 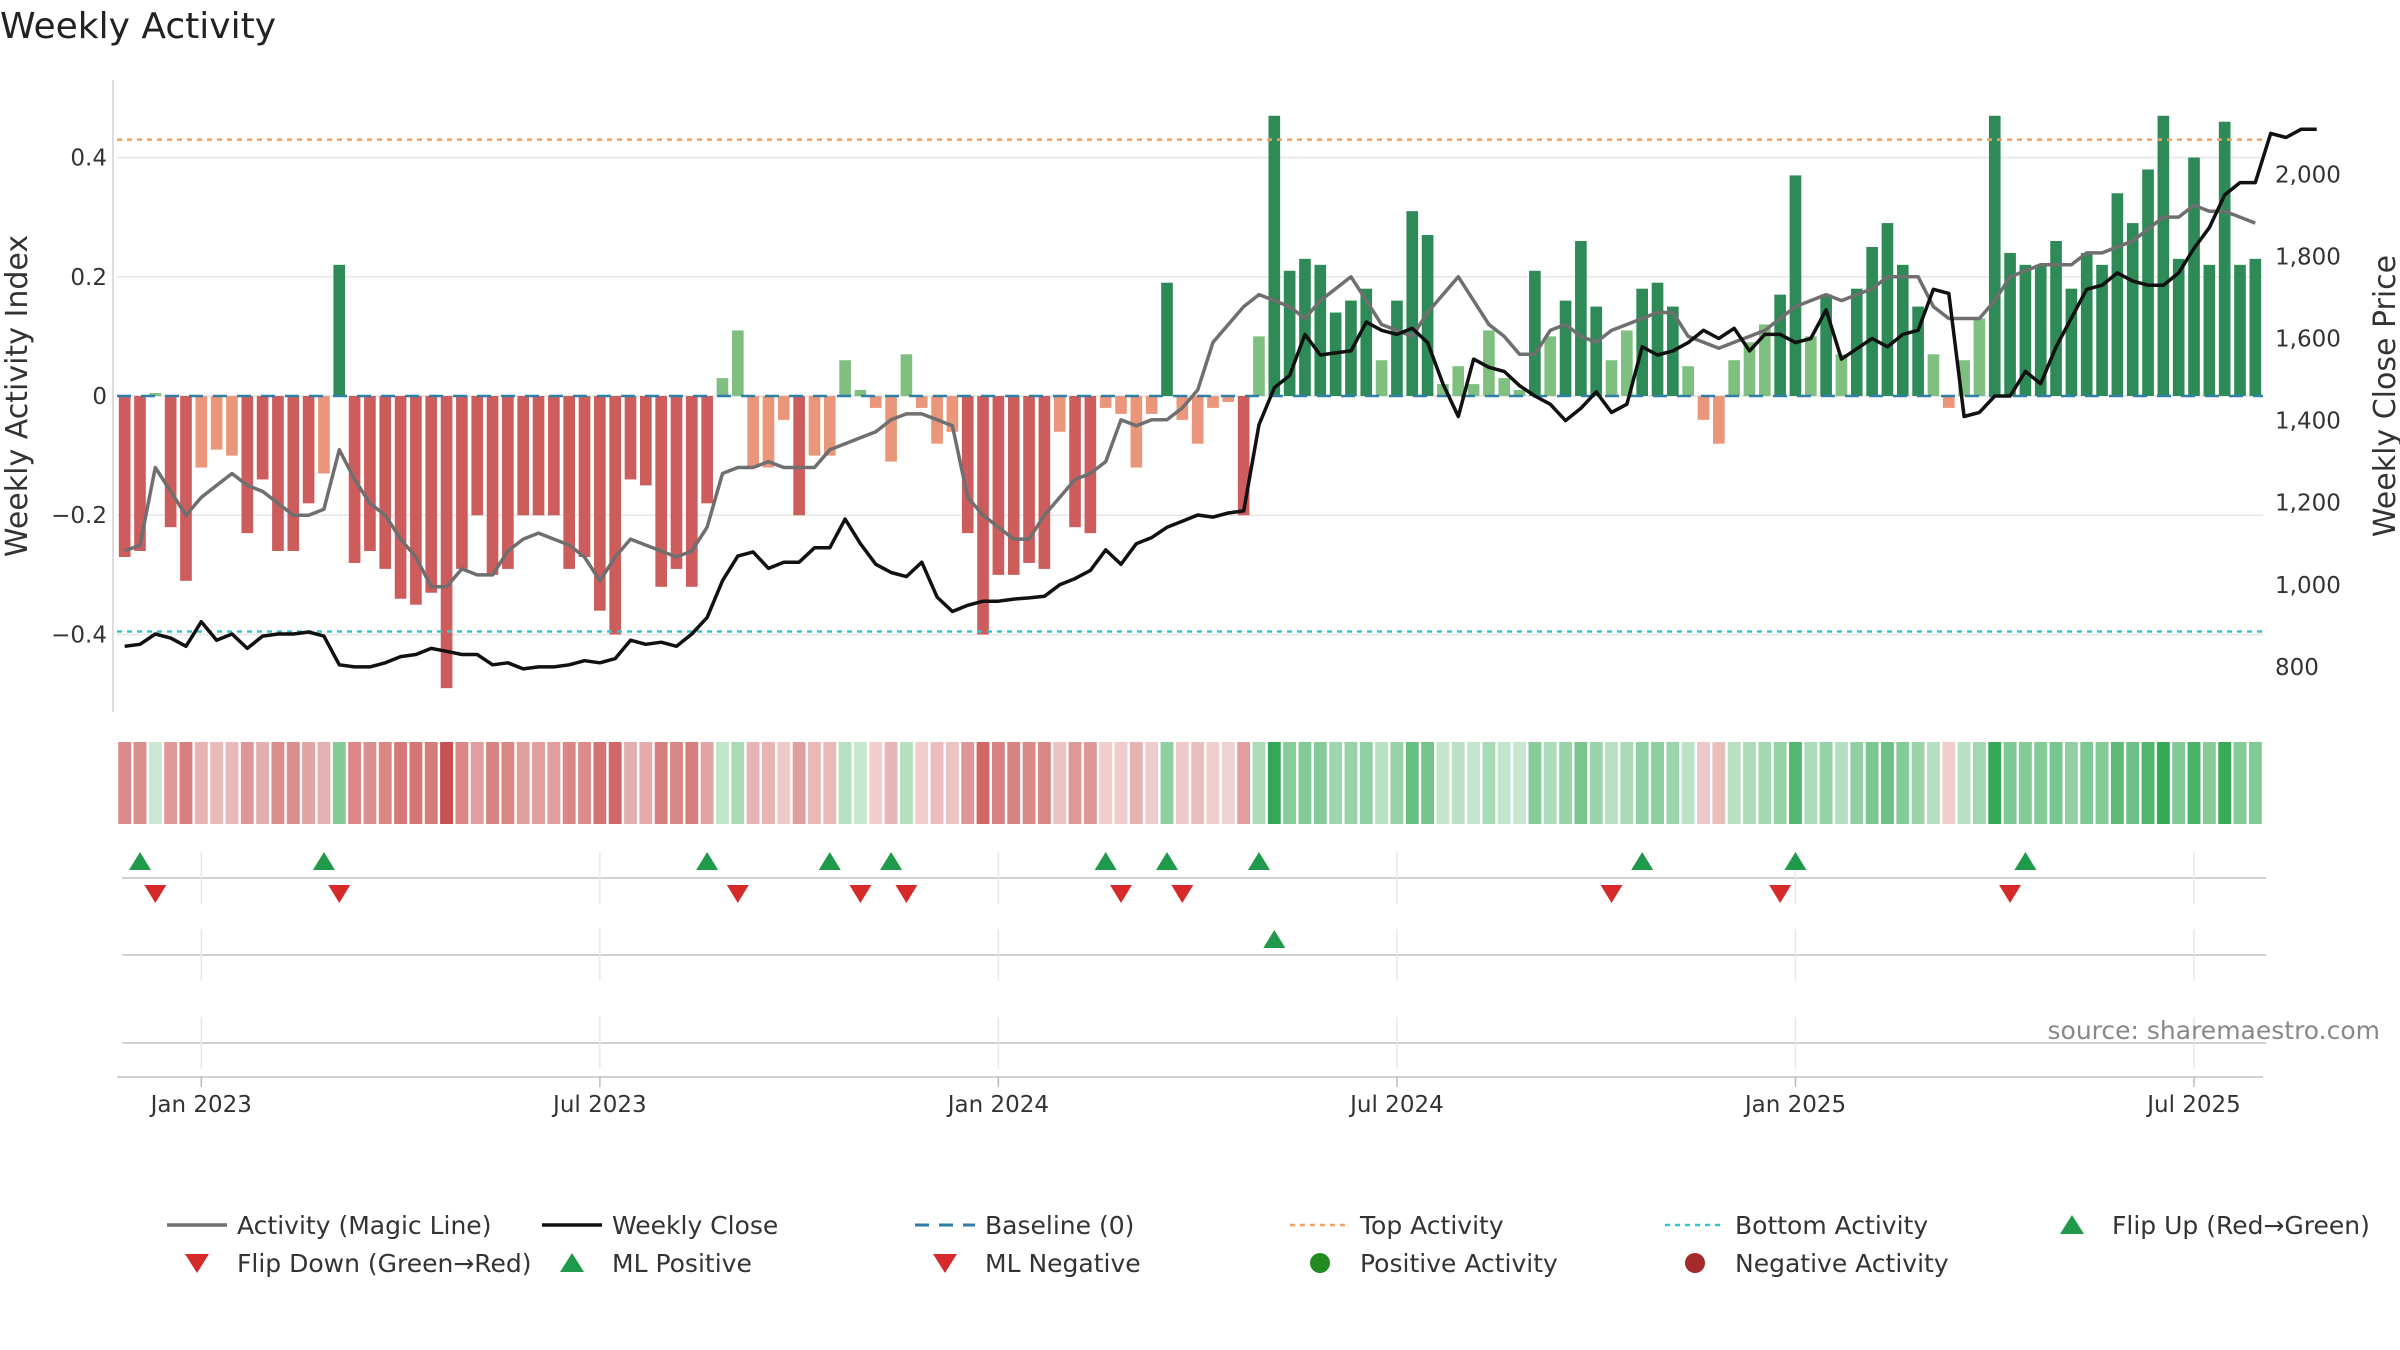 What do you see at coordinates (1434, 1263) in the screenshot?
I see `legend-entry: Positive Activity` at bounding box center [1434, 1263].